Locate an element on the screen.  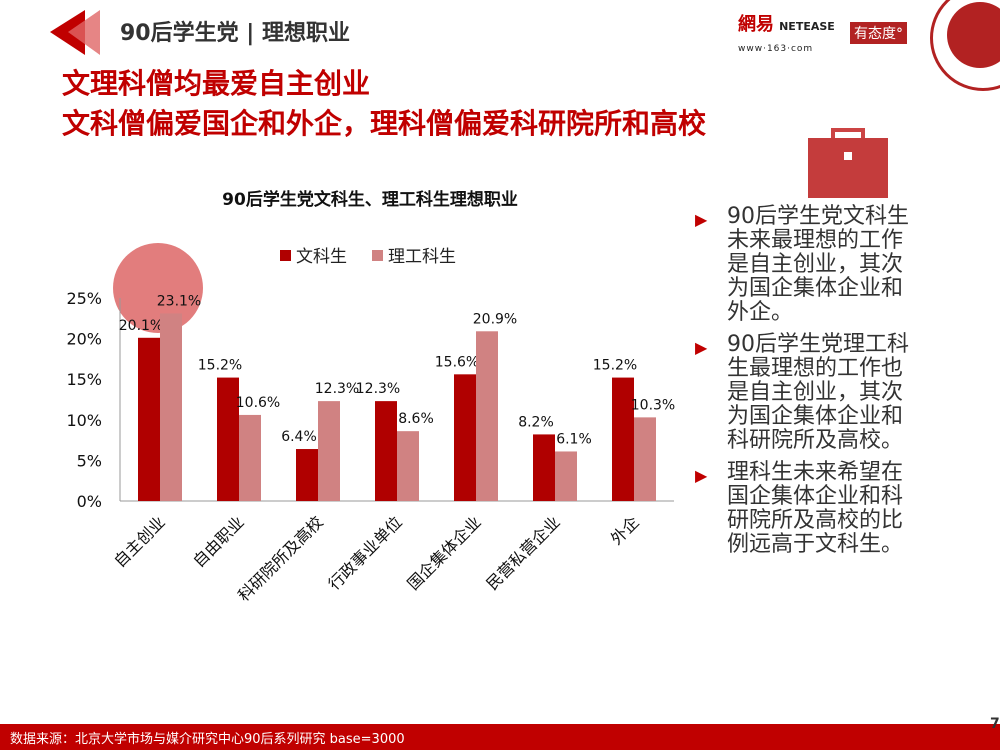
y-tick-label: 20% is located at coordinates (84, 339).